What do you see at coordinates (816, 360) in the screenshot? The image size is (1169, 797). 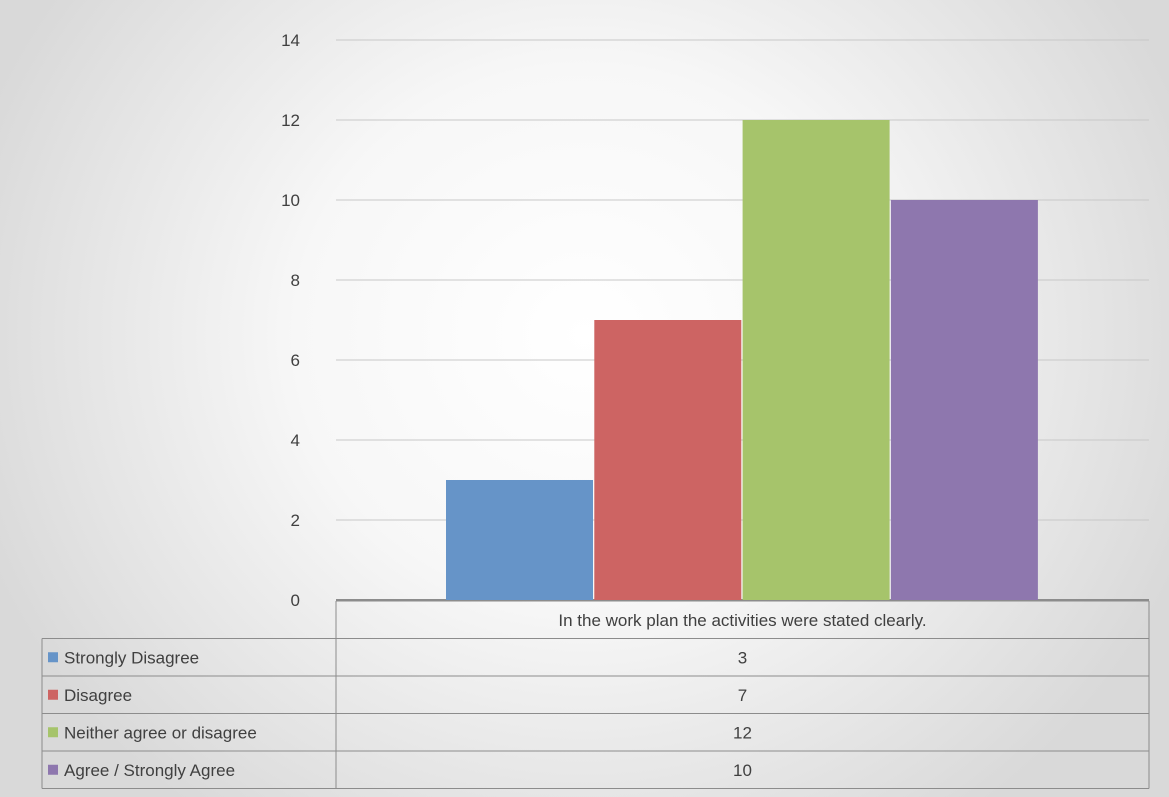 I see `bar-neither-agree-or-disagree` at bounding box center [816, 360].